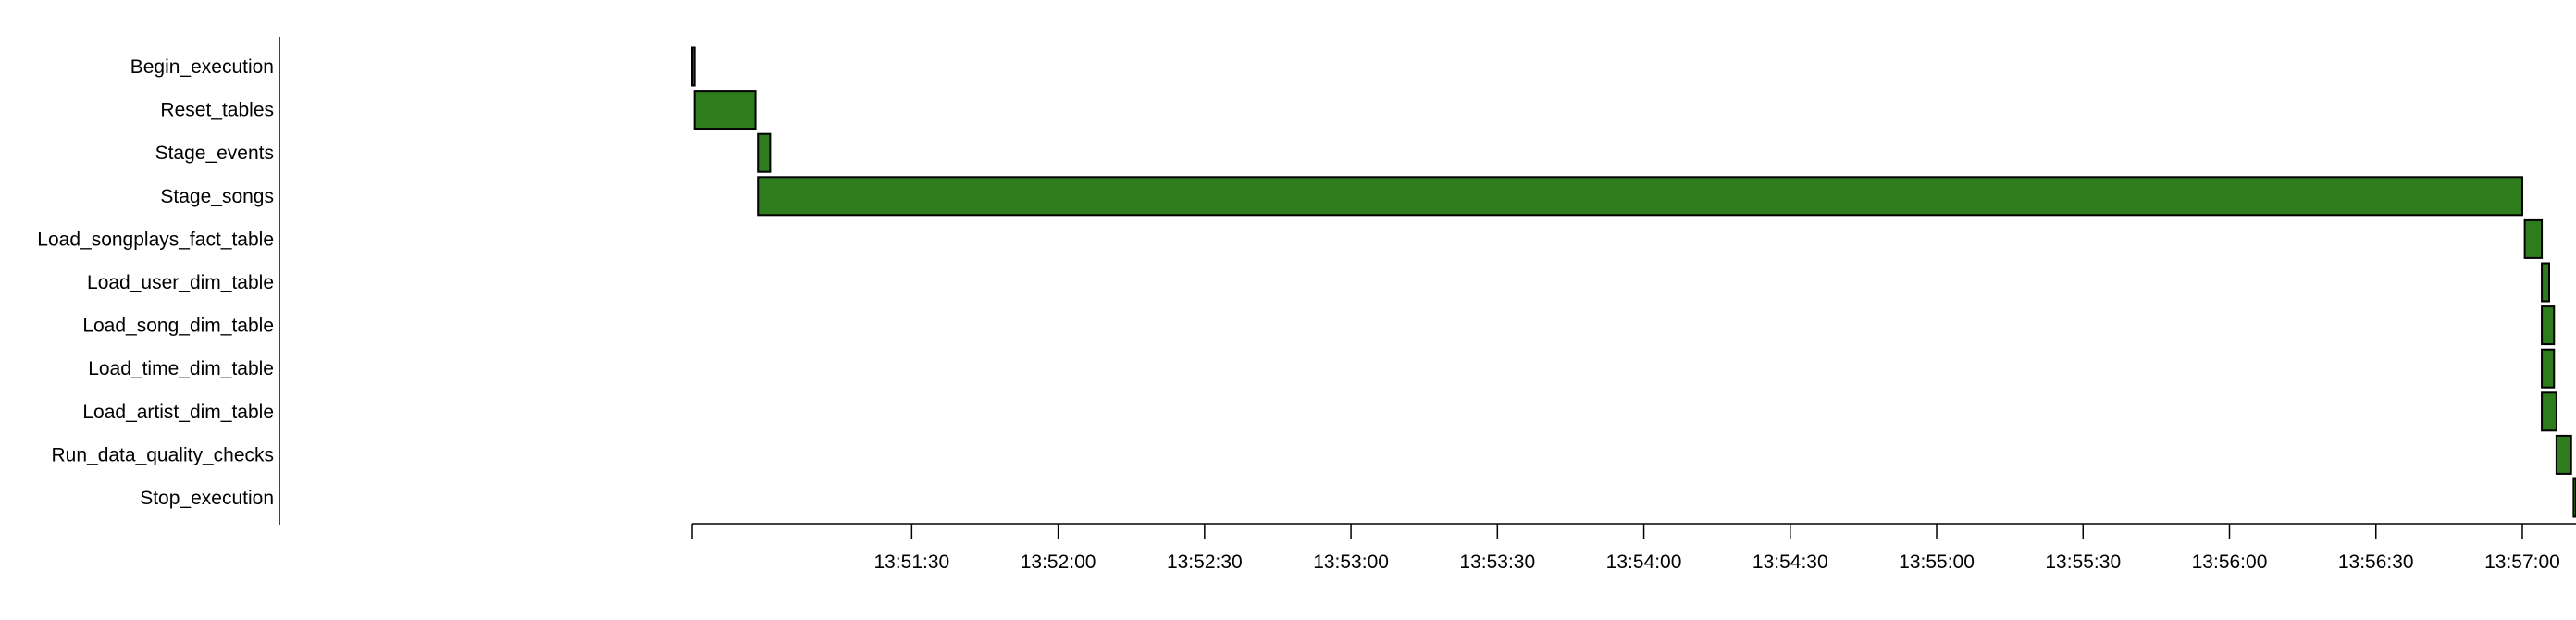 The width and height of the screenshot is (2576, 620). Describe the element at coordinates (178, 412) in the screenshot. I see `task-label: Load_artist_dim_table` at that location.